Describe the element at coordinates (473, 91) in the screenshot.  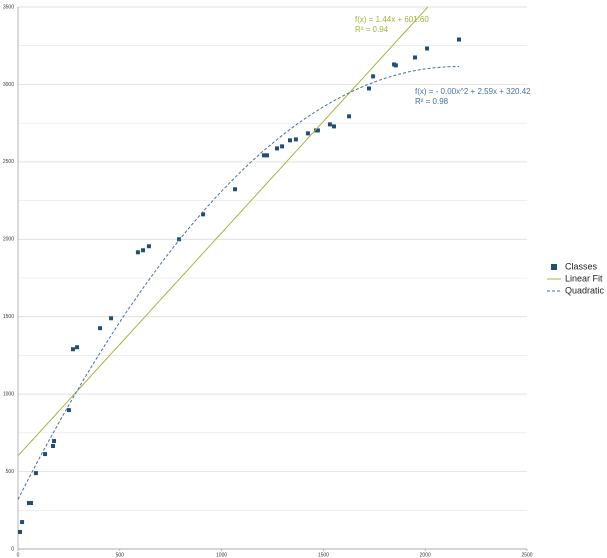
I see `fit-equation: f(x) = - 0.00x^2 + 2.59x + 320.42` at that location.